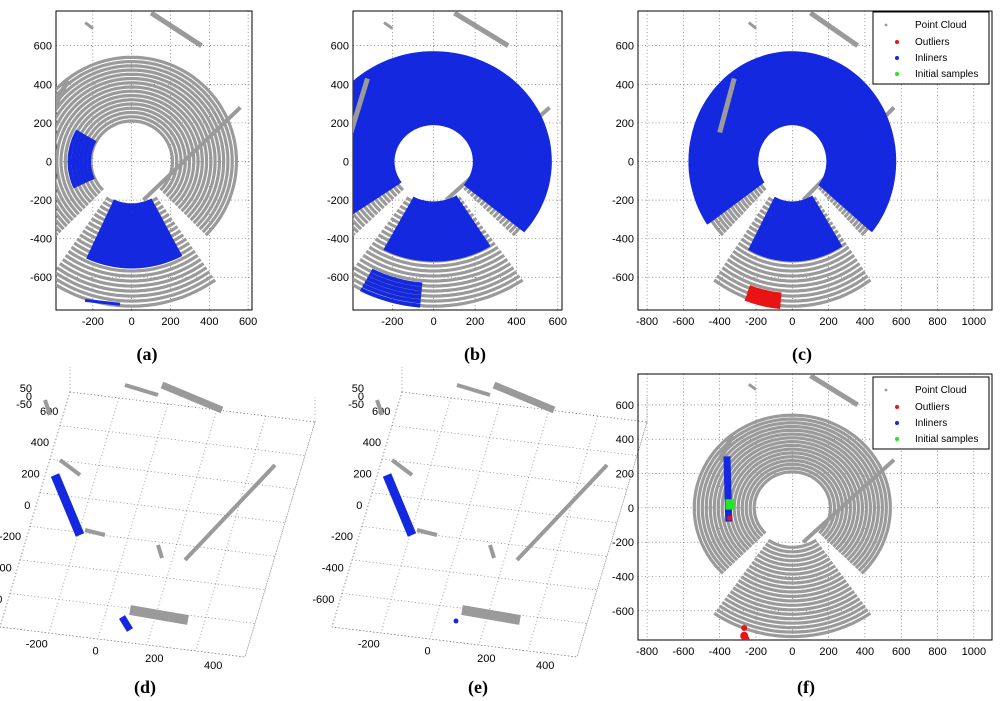 The width and height of the screenshot is (1000, 701). I want to click on outlier-point, so click(730, 518).